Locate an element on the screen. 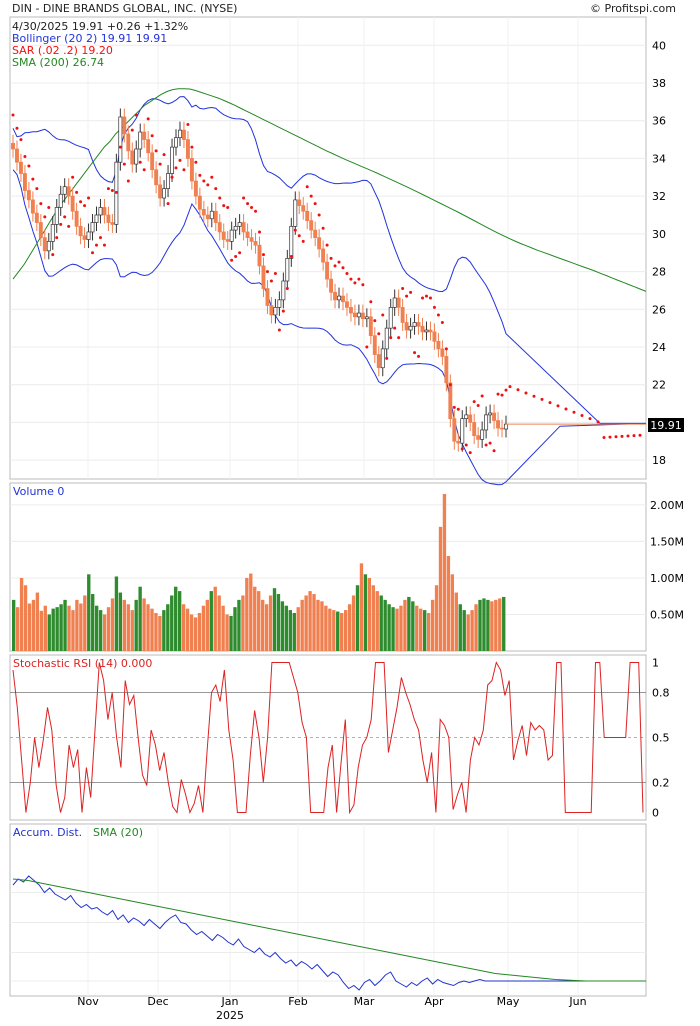 The image size is (700, 1026). x-label-feb: Feb is located at coordinates (297, 1001).